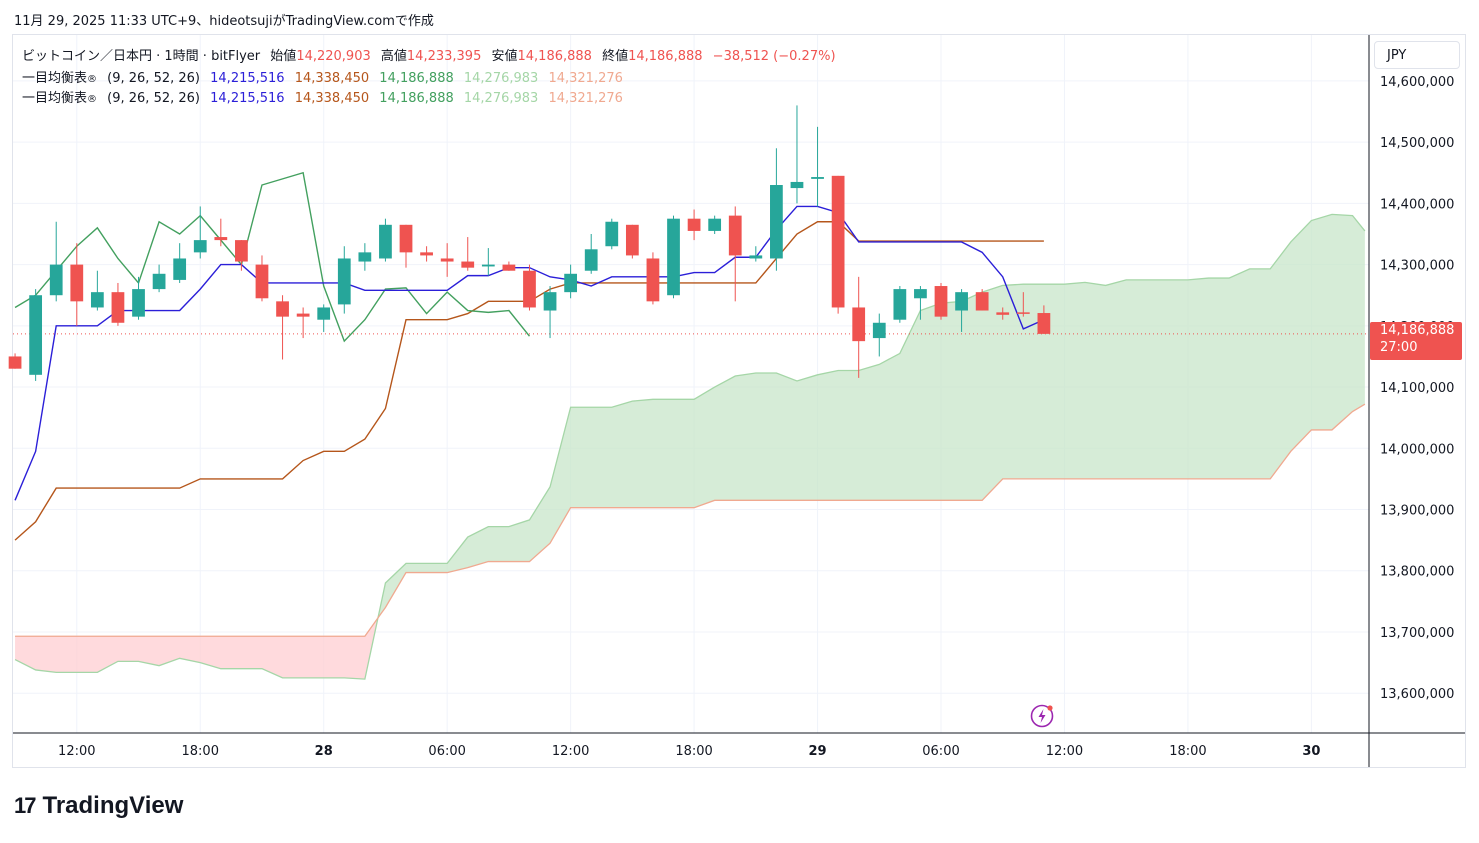 Image resolution: width=1479 pixels, height=843 pixels. Describe the element at coordinates (1417, 572) in the screenshot. I see `y-tick-label: 13,800,000` at that location.